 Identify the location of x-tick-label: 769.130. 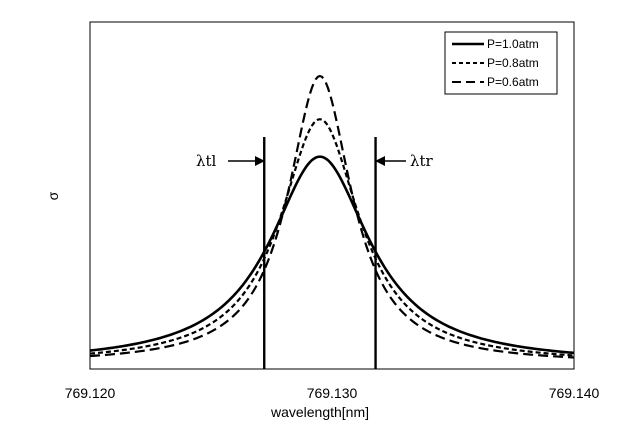
(332, 393).